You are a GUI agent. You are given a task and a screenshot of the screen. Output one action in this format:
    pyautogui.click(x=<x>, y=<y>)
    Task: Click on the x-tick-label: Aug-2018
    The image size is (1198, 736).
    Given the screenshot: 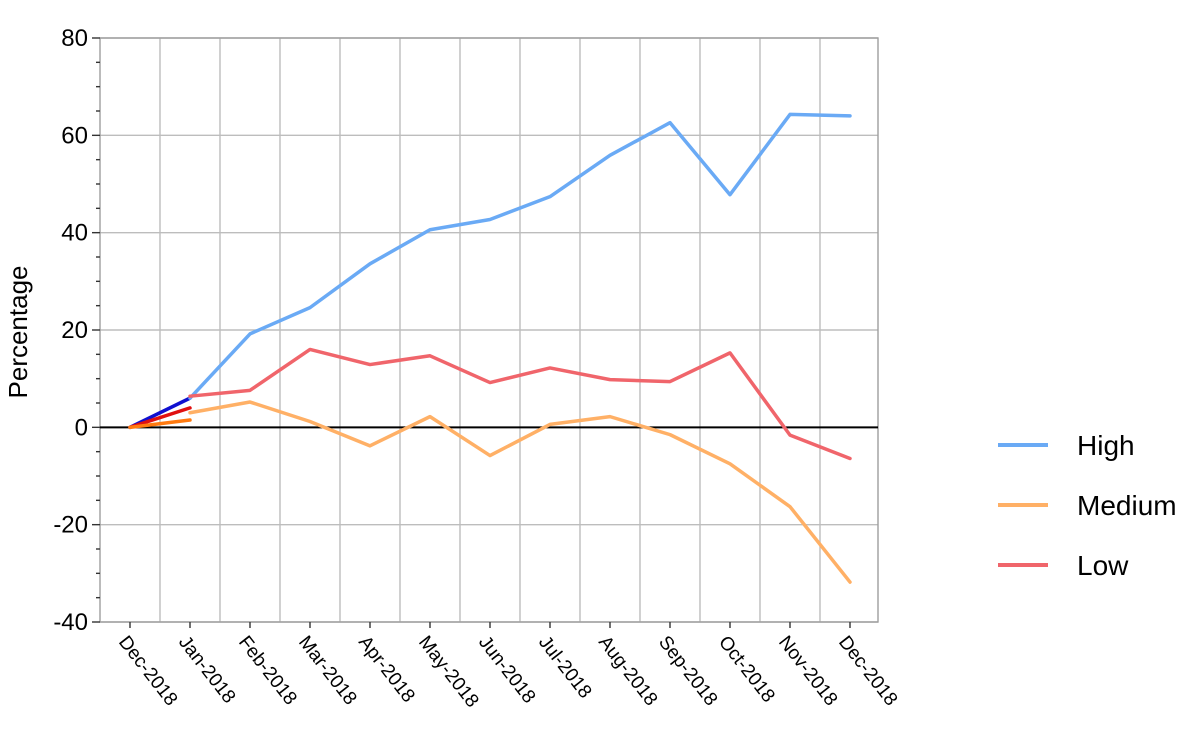 What is the action you would take?
    pyautogui.click(x=627, y=671)
    